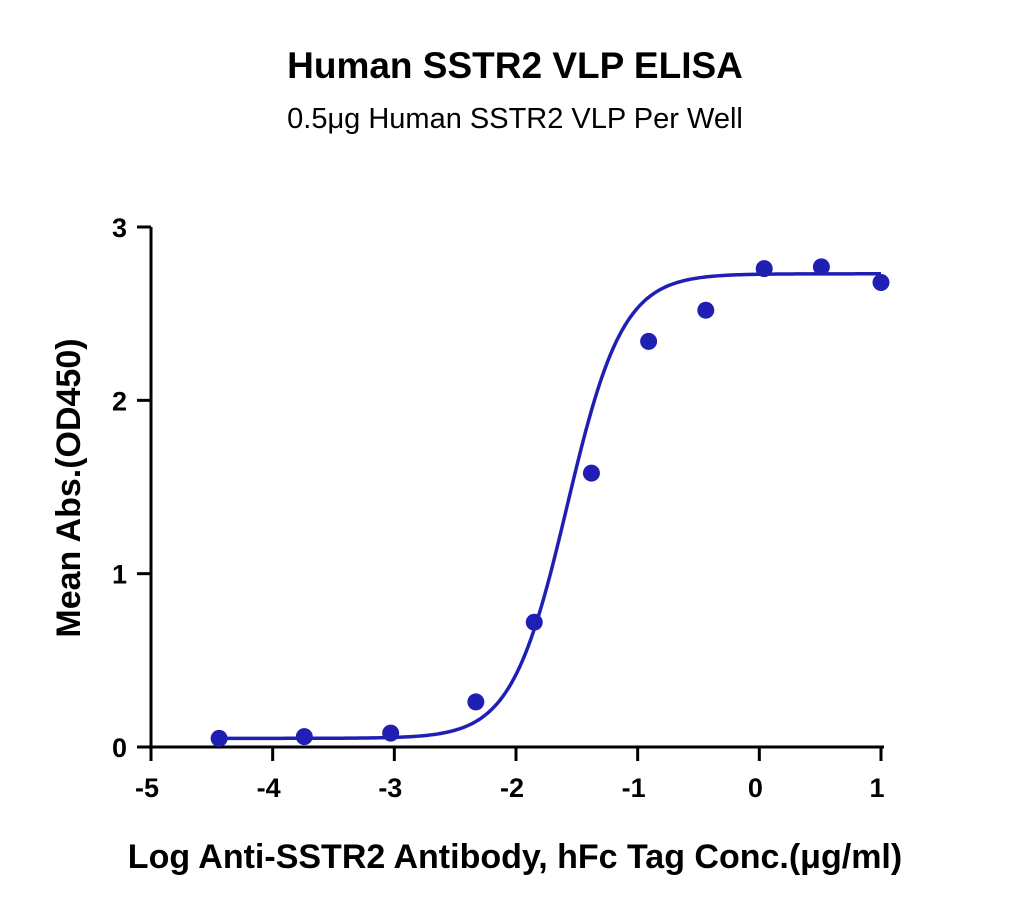 The height and width of the screenshot is (919, 1030). Describe the element at coordinates (119, 748) in the screenshot. I see `y-tick-label: 0` at that location.